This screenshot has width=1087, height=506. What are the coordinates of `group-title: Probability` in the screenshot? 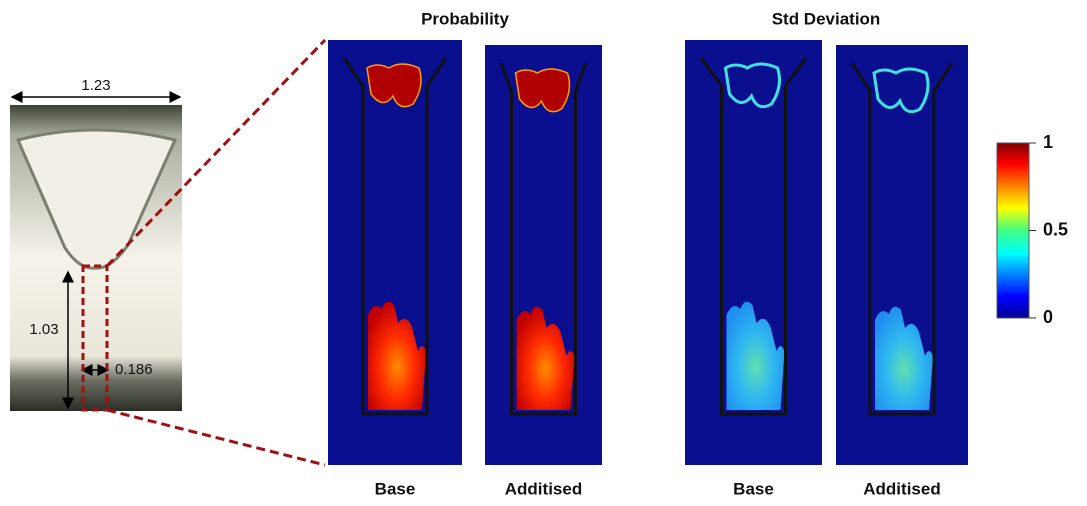 It's located at (465, 18).